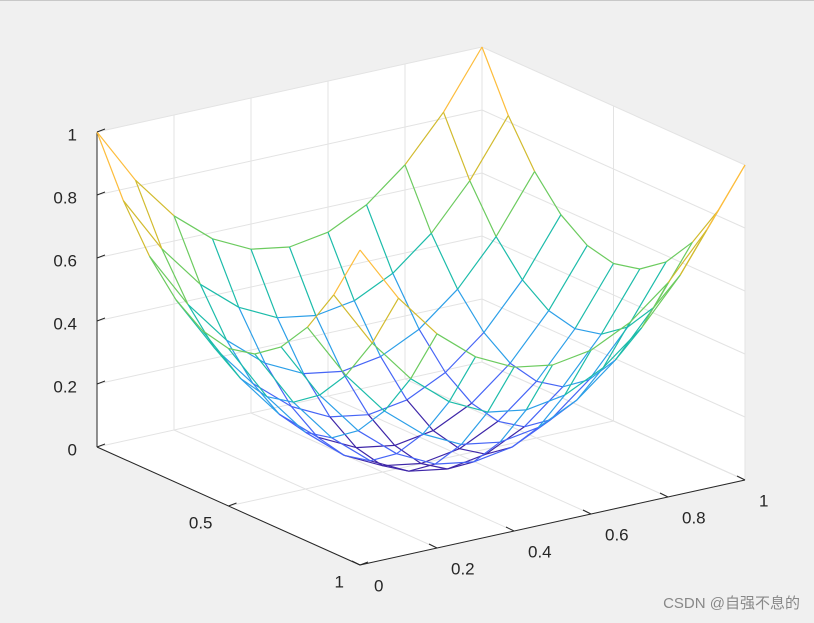 The width and height of the screenshot is (814, 623). I want to click on z-tick, so click(101, 256).